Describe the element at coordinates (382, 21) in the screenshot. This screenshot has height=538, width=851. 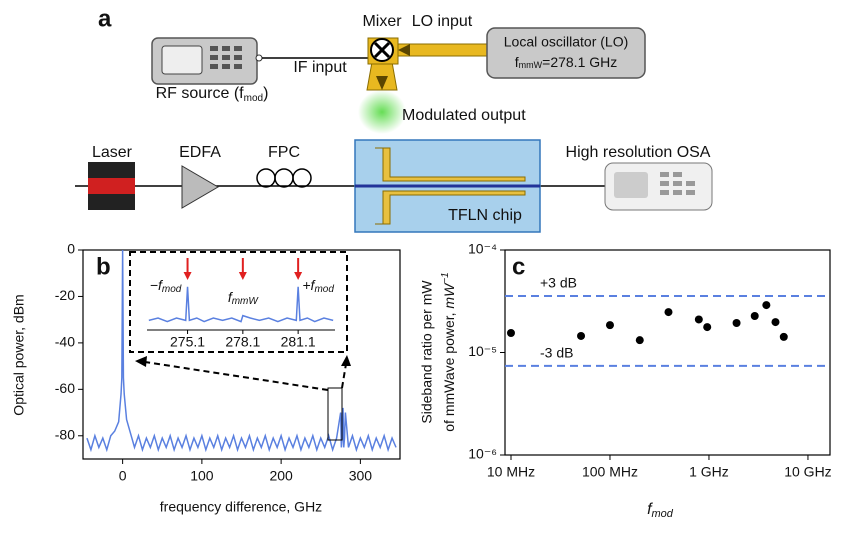
I see `mixer-label: Mixer` at that location.